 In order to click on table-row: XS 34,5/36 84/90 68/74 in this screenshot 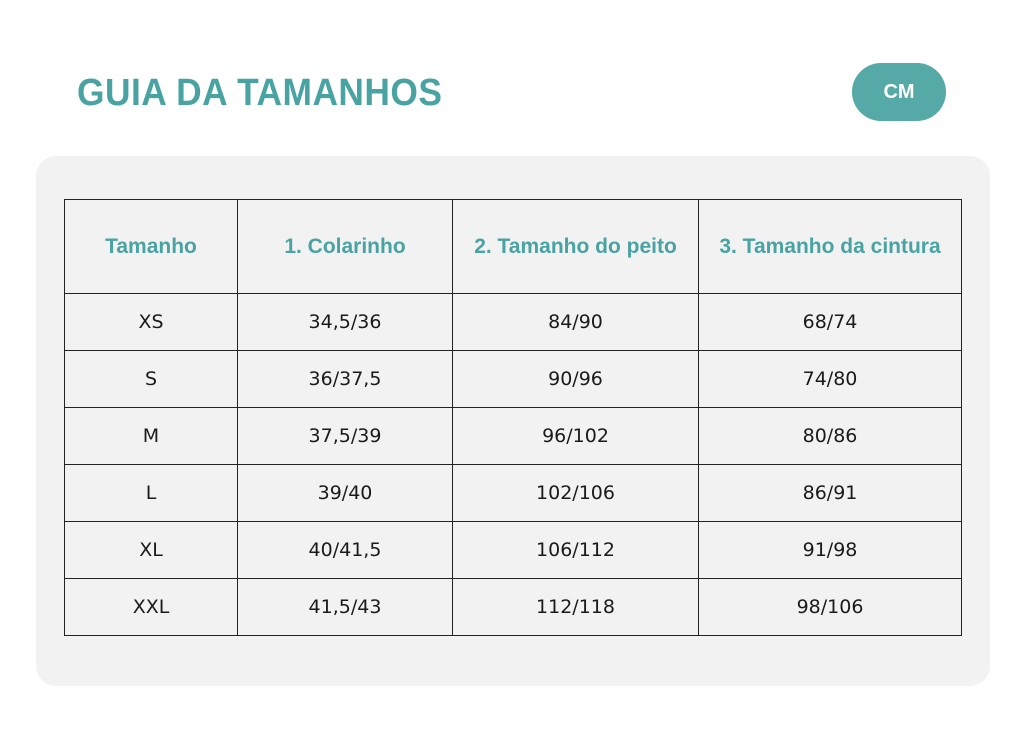, I will do `click(513, 322)`.